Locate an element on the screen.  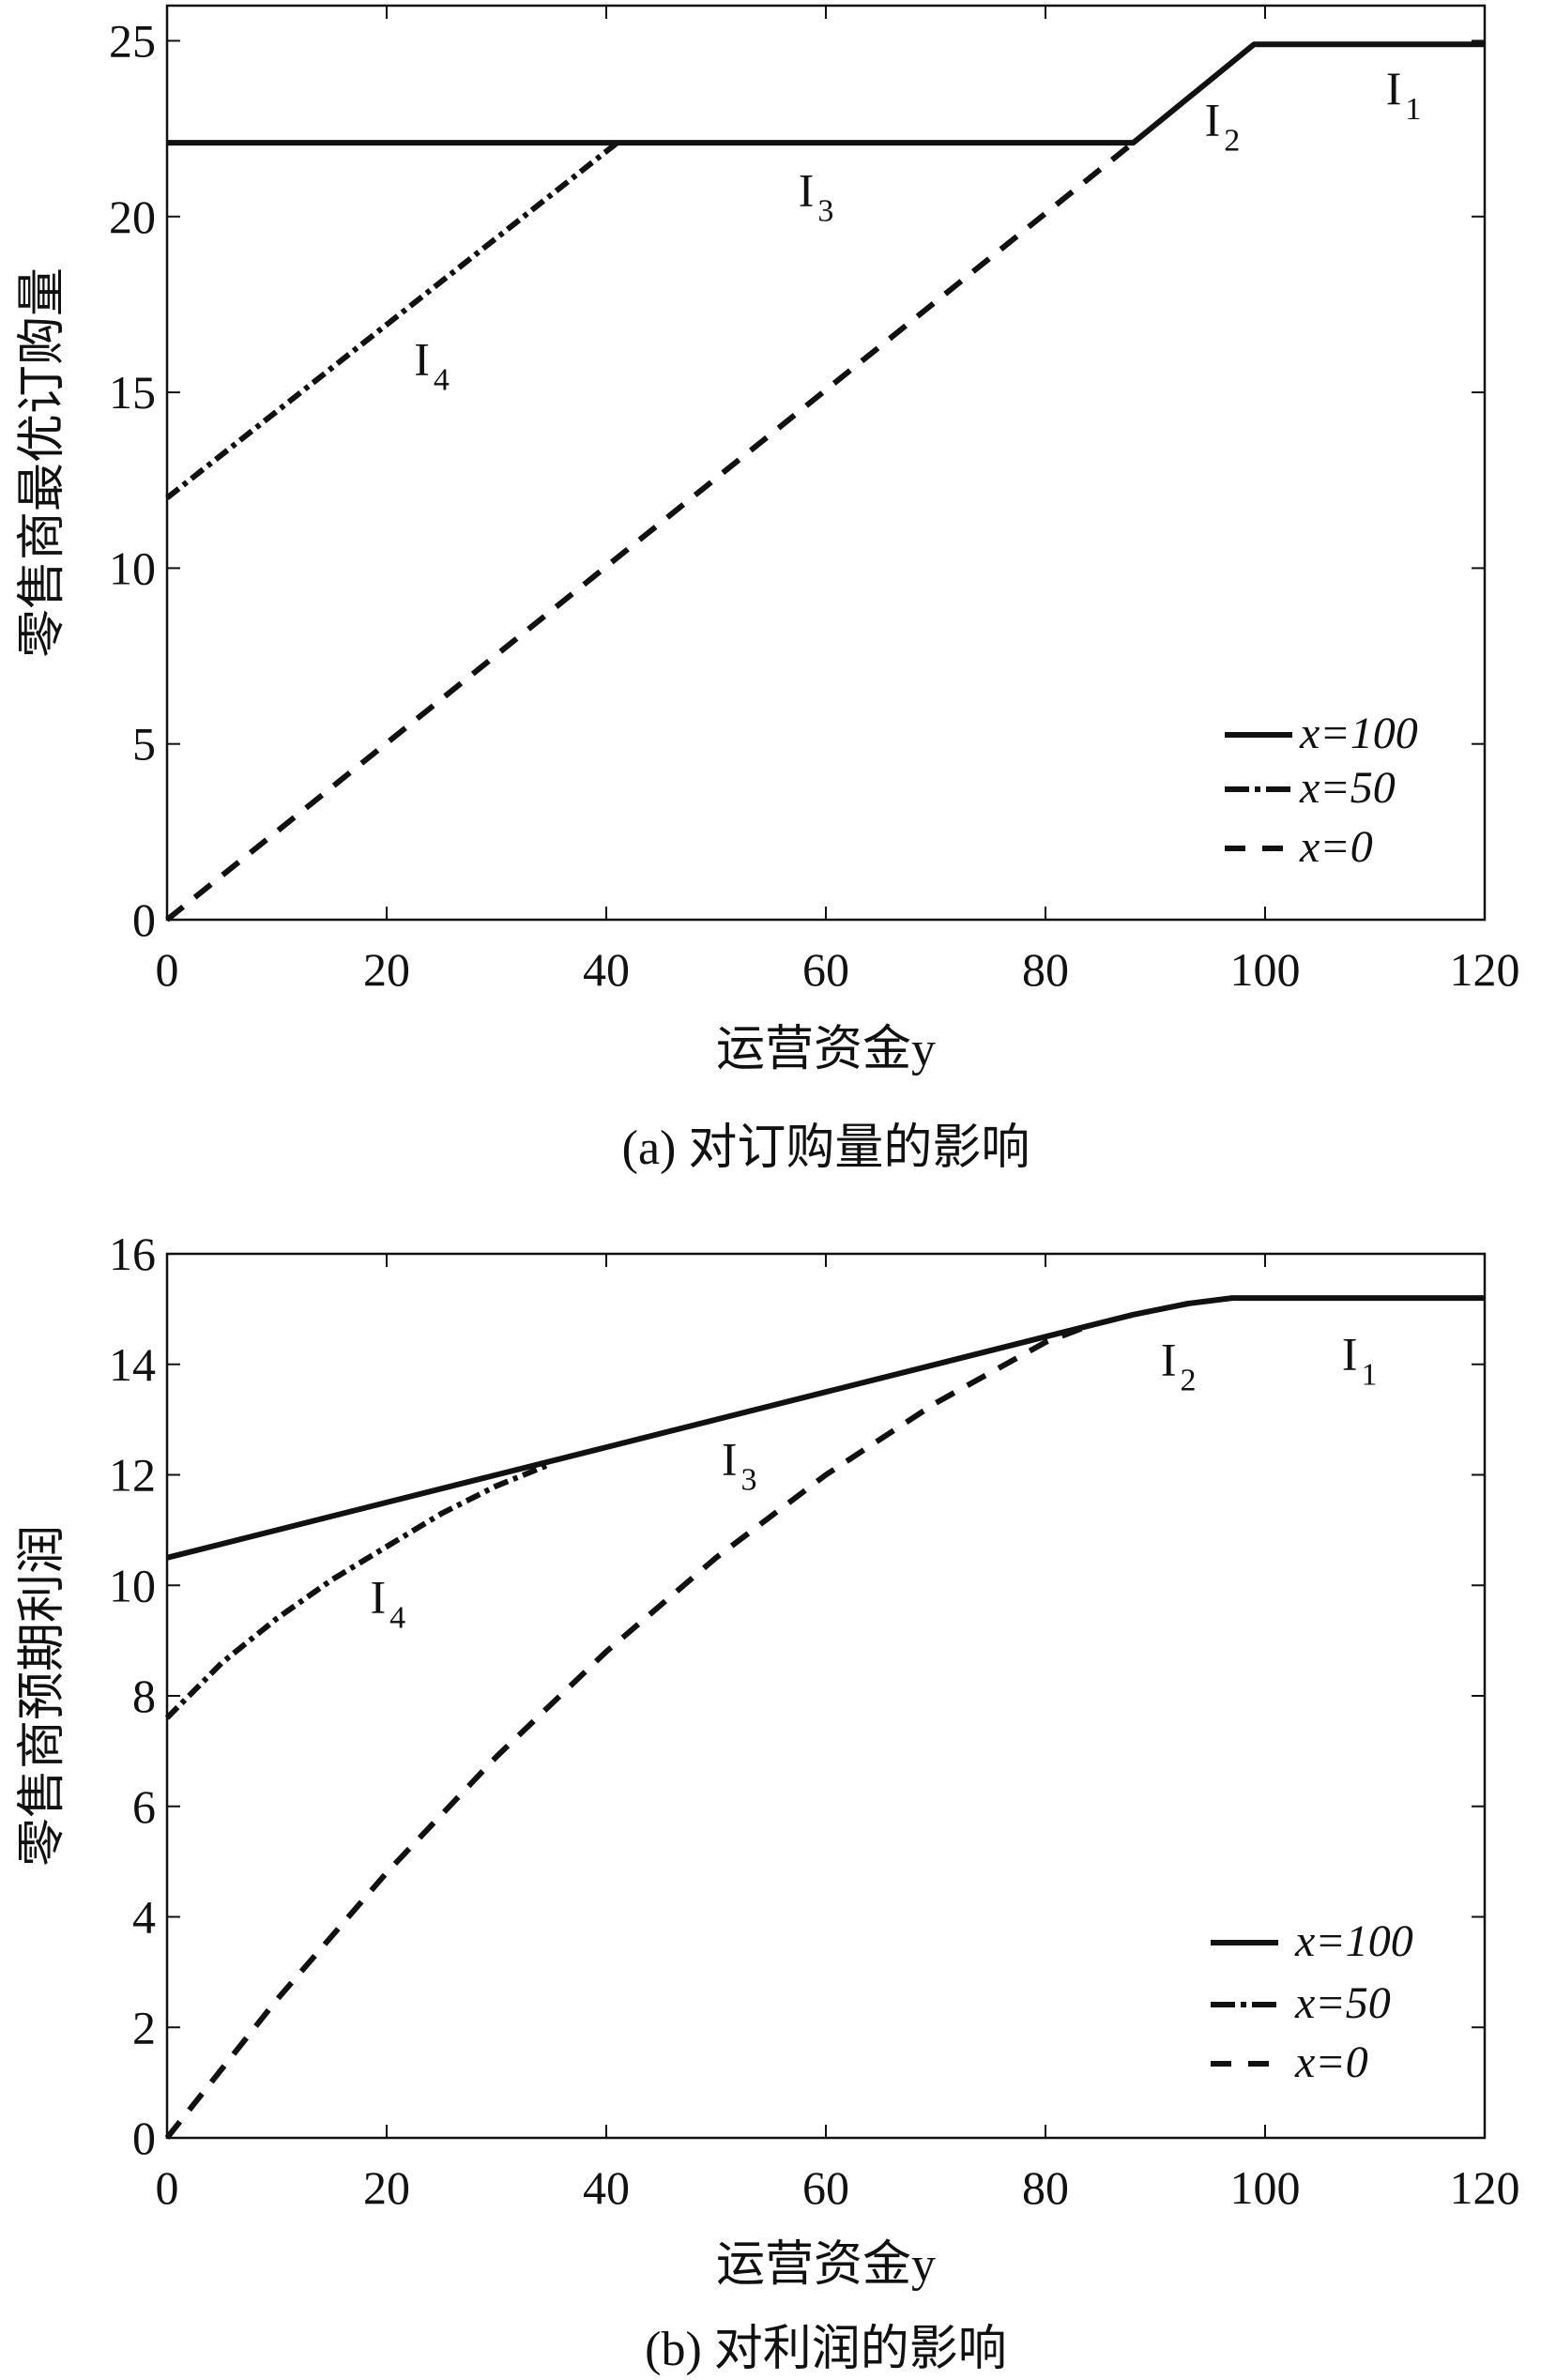
figure-caption: (b) 对利润的影响 is located at coordinates (826, 2349).